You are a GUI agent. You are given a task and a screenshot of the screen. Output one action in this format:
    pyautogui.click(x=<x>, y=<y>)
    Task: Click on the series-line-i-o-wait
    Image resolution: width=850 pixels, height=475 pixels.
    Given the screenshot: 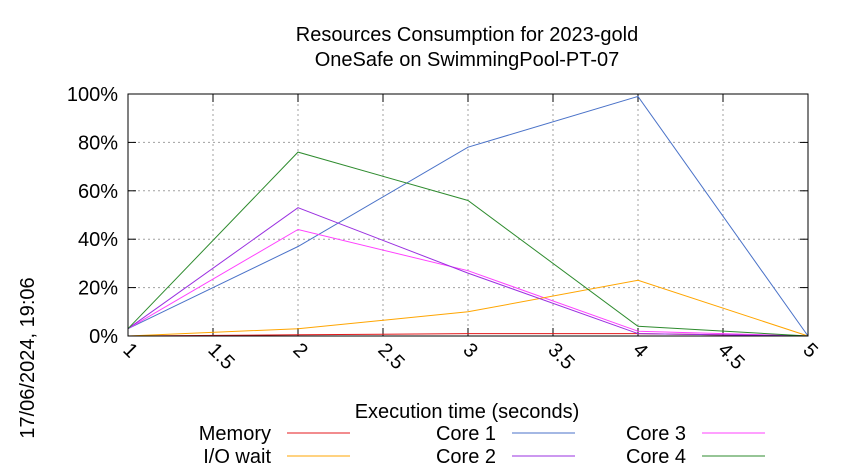 What is the action you would take?
    pyautogui.click(x=468, y=308)
    